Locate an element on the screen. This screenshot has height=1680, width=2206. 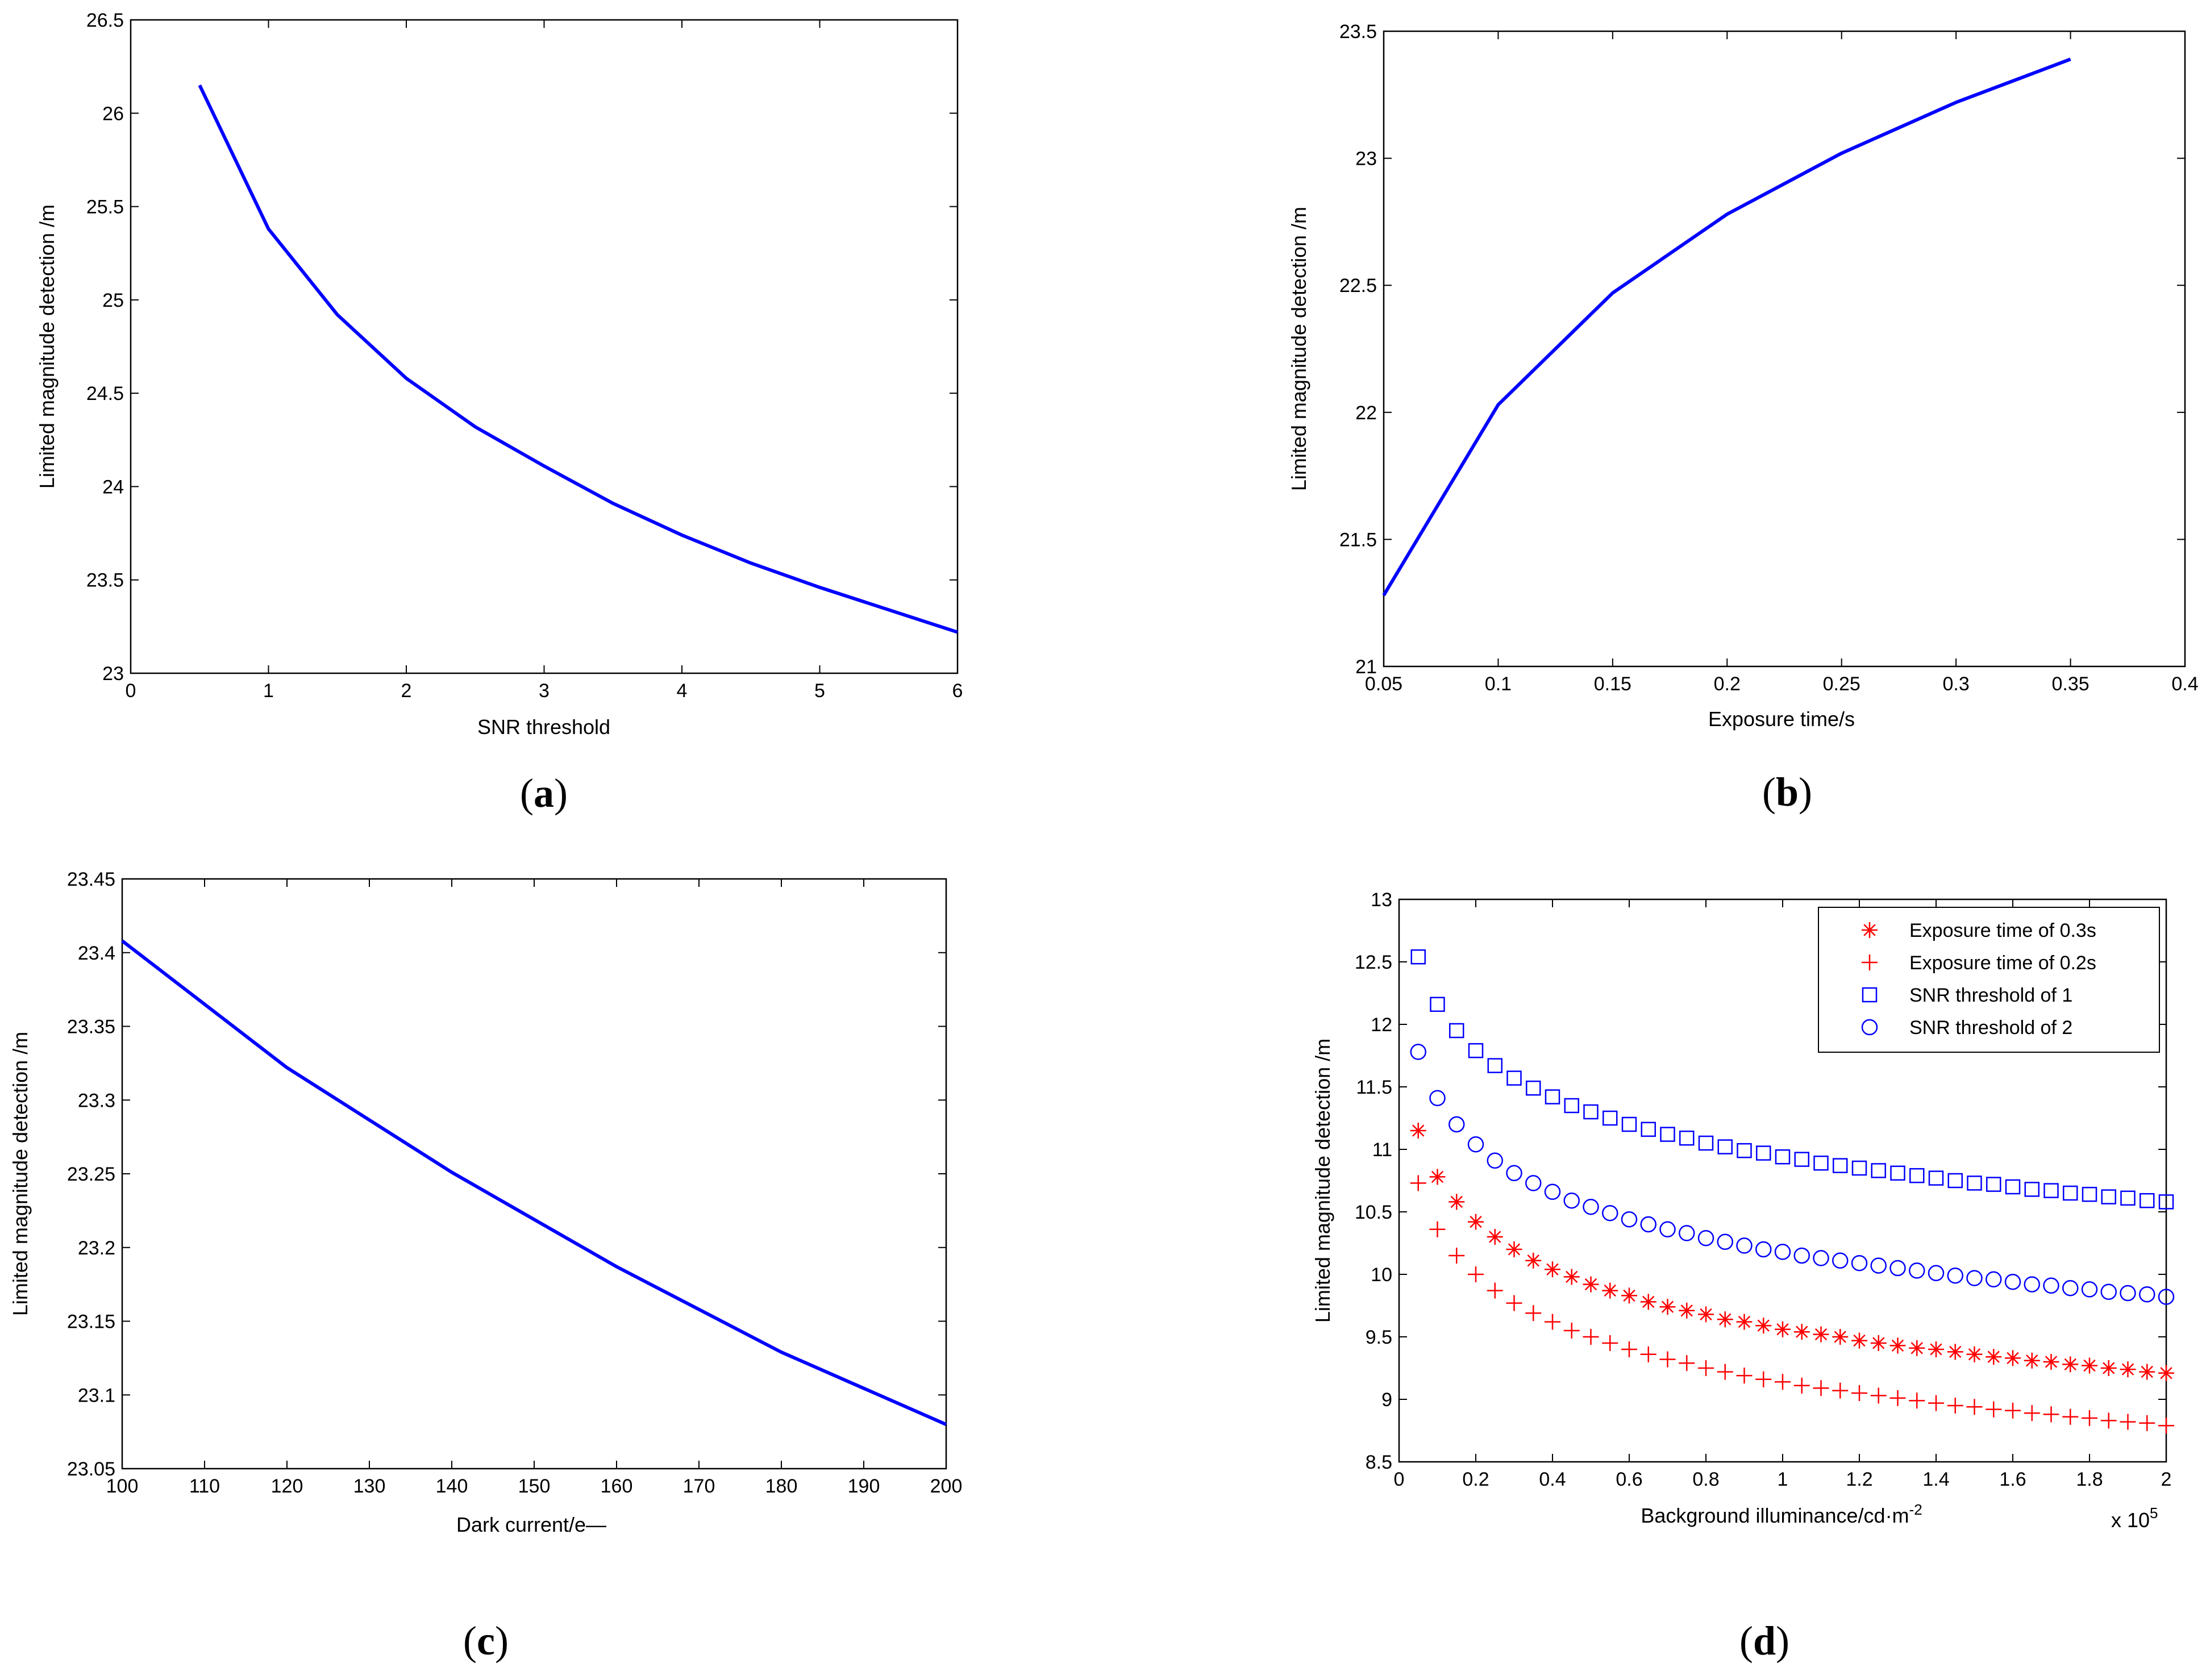
legend-marker is located at coordinates (1870, 962).